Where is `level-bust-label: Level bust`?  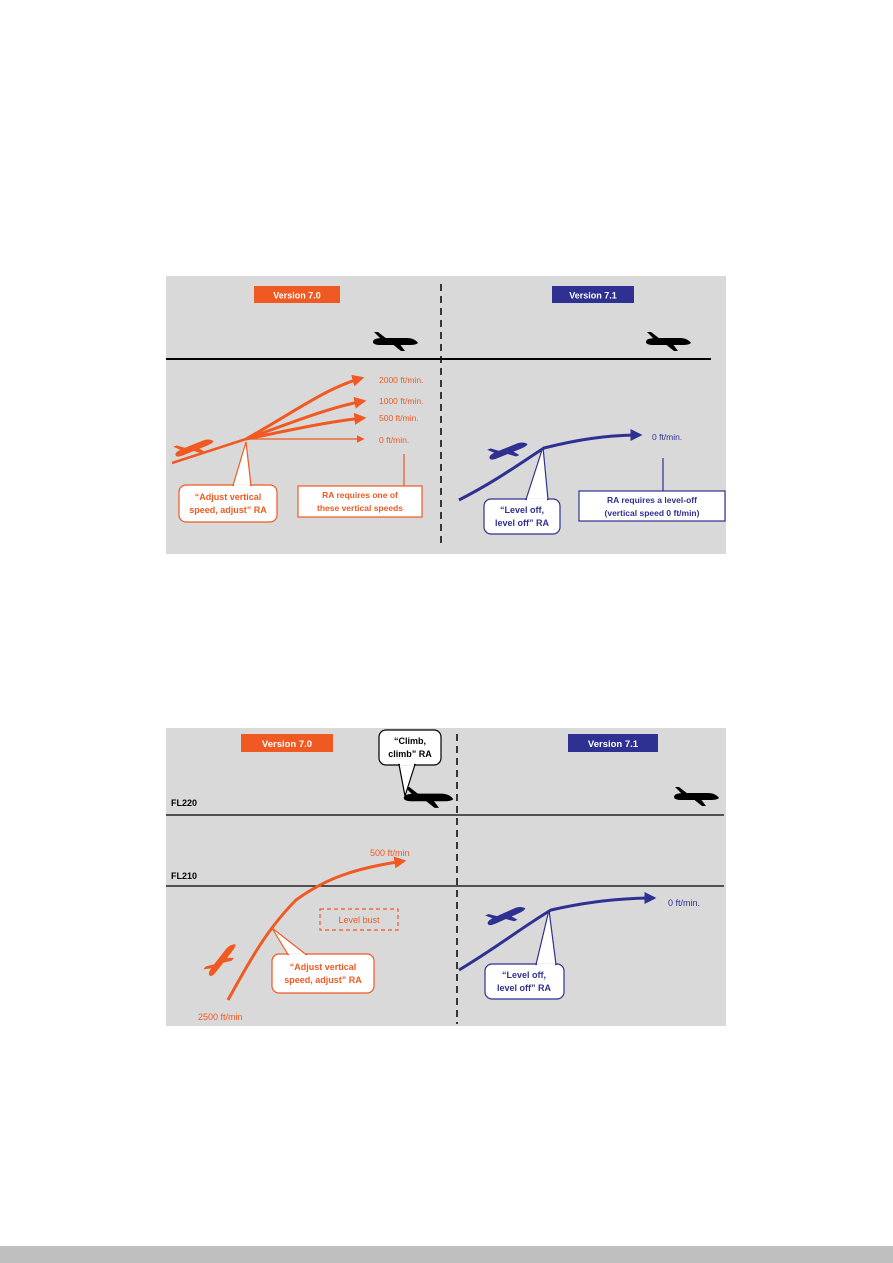 level-bust-label: Level bust is located at coordinates (359, 920).